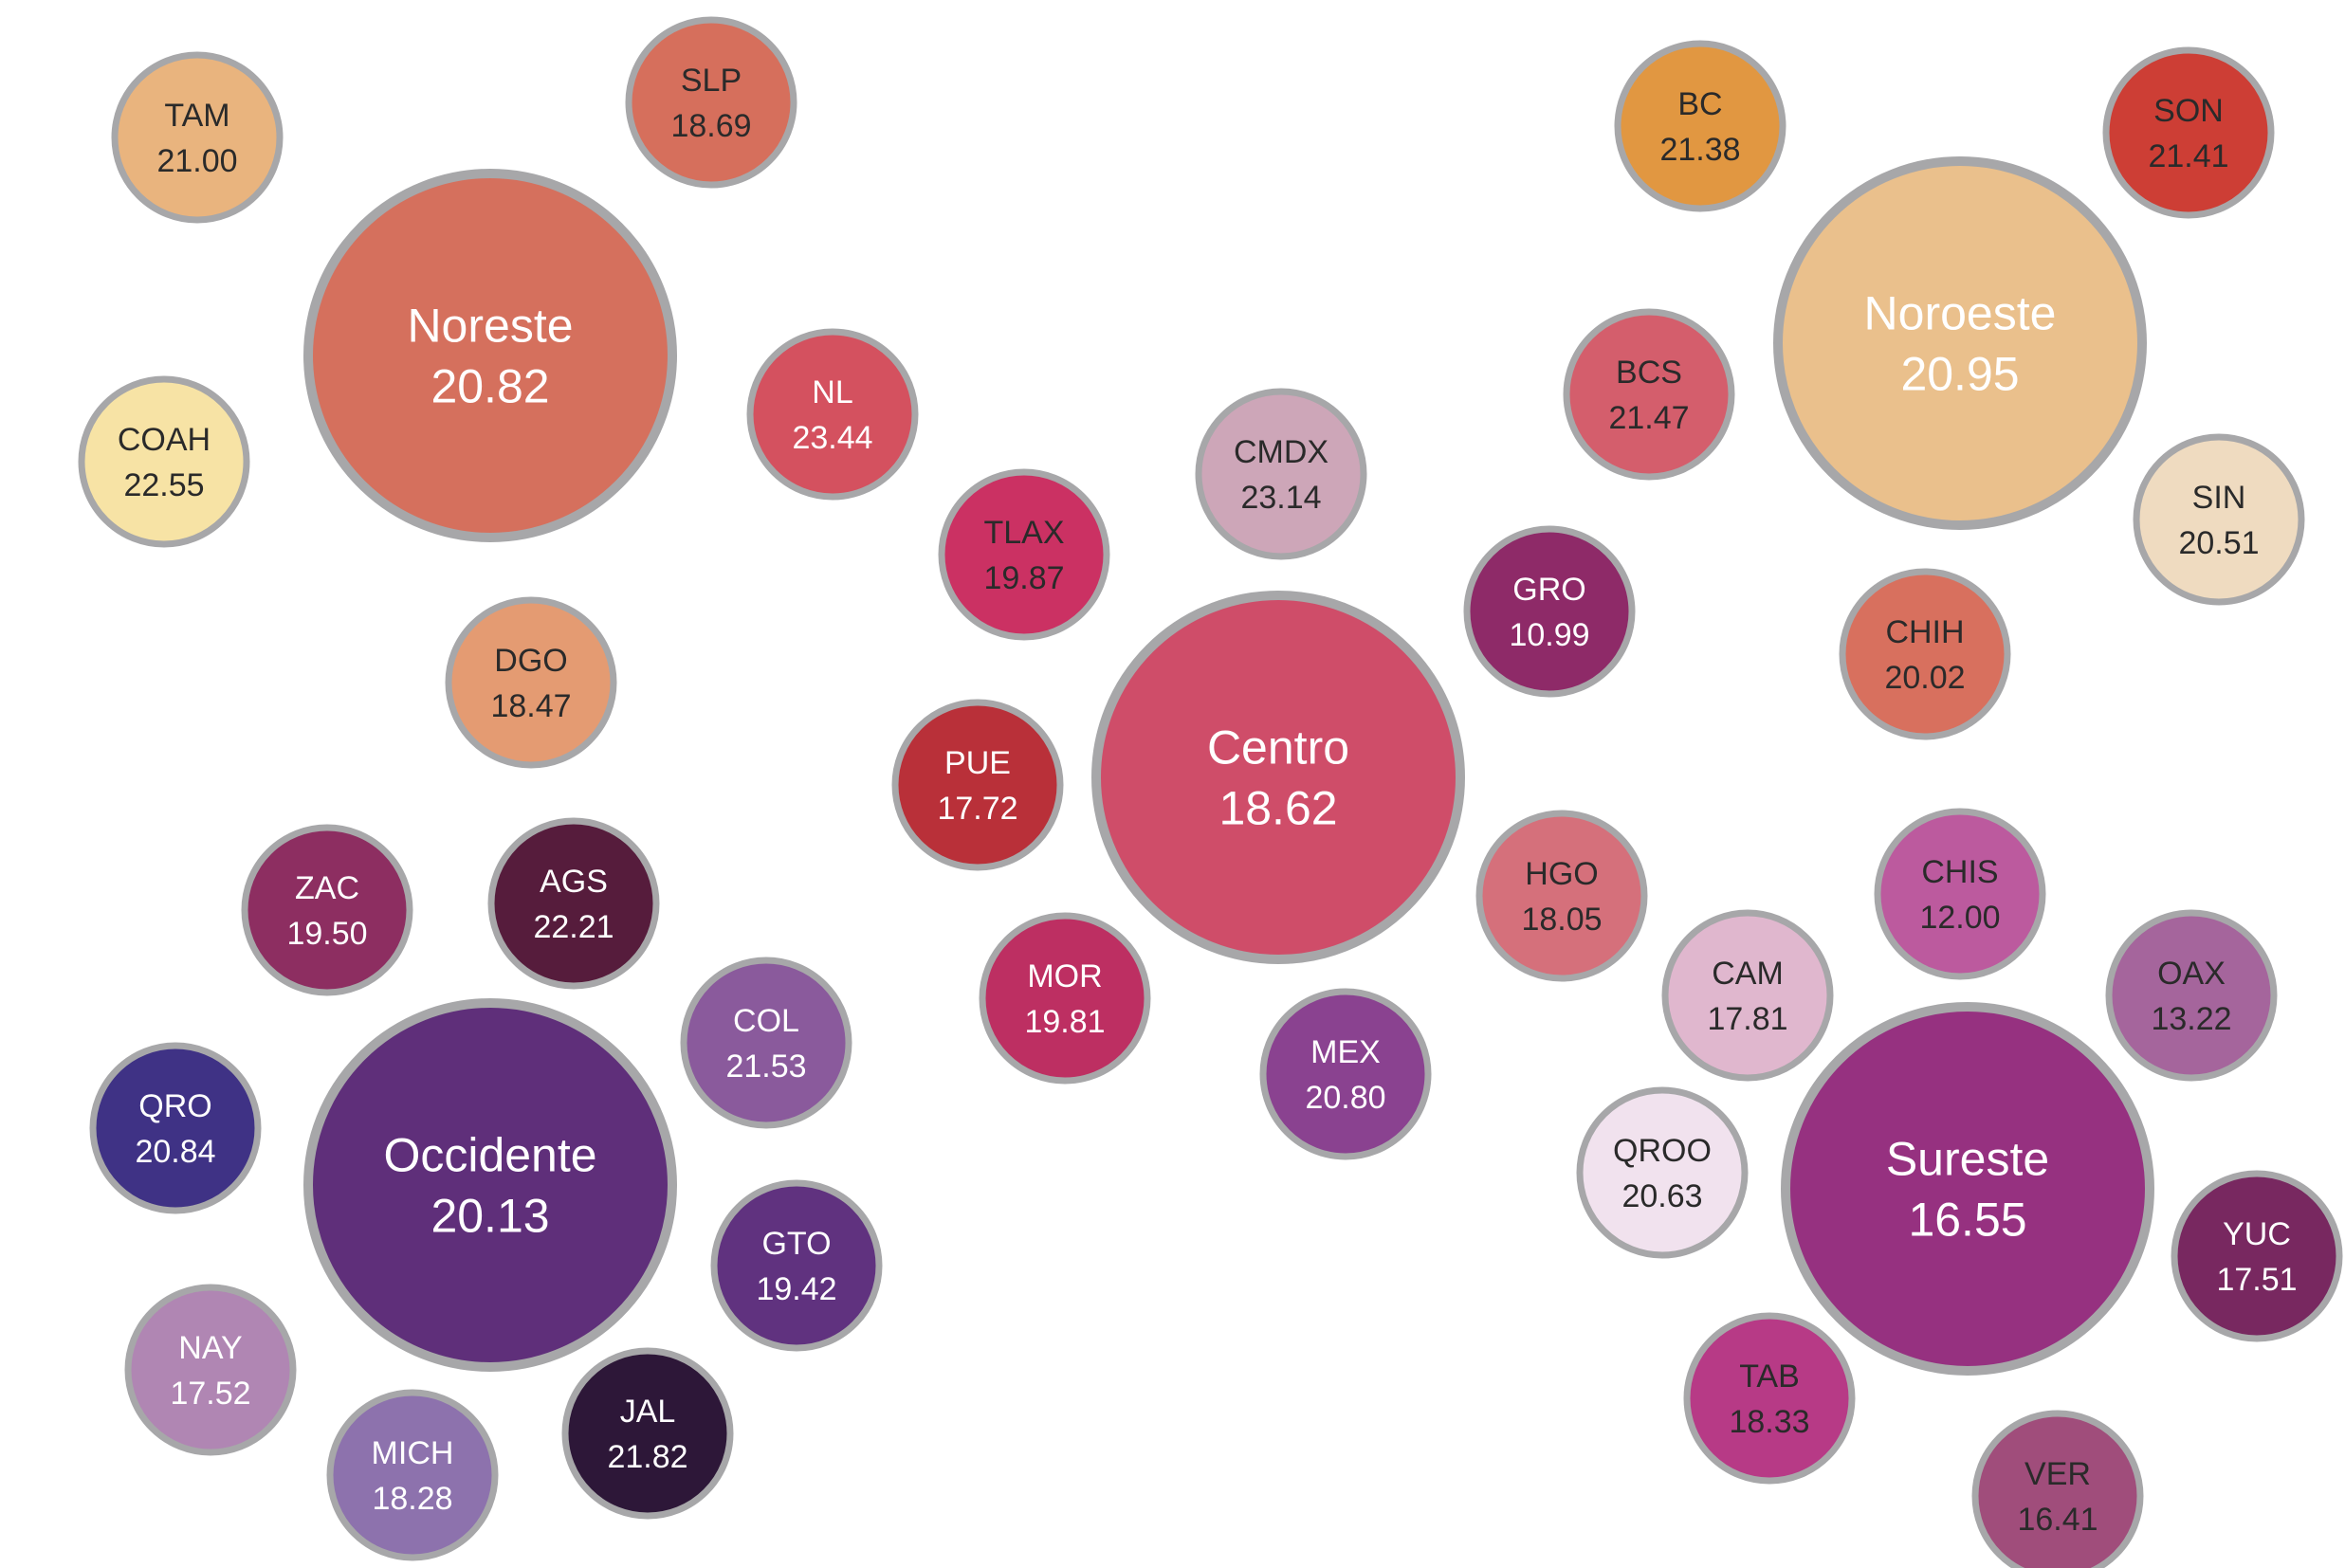  I want to click on state-bubble-ver: VER 16.41, so click(2057, 1489).